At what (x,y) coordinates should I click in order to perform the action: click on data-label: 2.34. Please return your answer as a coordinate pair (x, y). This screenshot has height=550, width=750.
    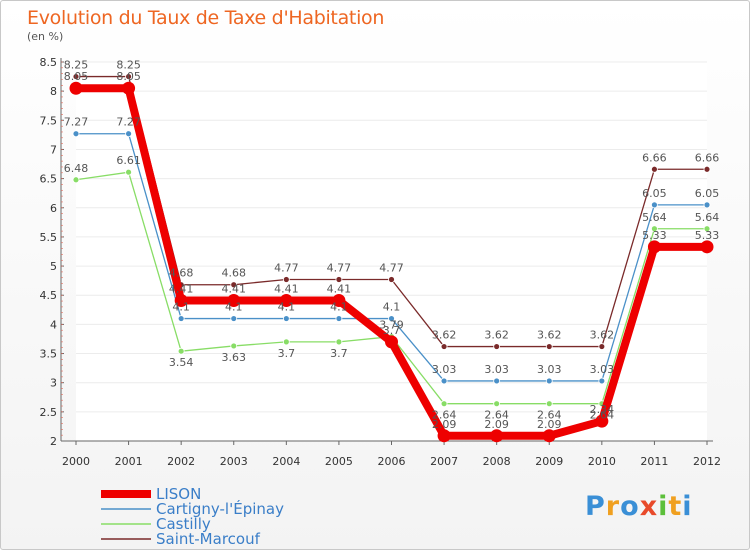
    Looking at the image, I should click on (602, 409).